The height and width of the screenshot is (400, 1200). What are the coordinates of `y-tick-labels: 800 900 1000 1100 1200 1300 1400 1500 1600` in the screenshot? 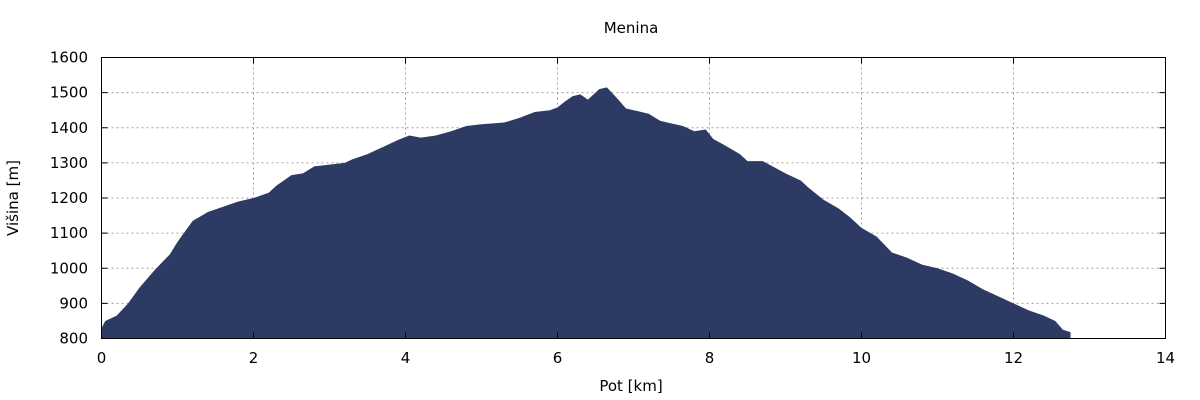 It's located at (69, 198).